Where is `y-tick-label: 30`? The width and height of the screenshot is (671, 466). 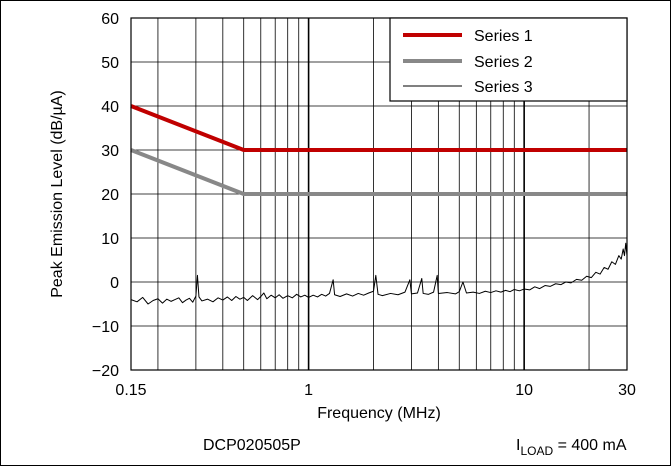 y-tick-label: 30 is located at coordinates (110, 151).